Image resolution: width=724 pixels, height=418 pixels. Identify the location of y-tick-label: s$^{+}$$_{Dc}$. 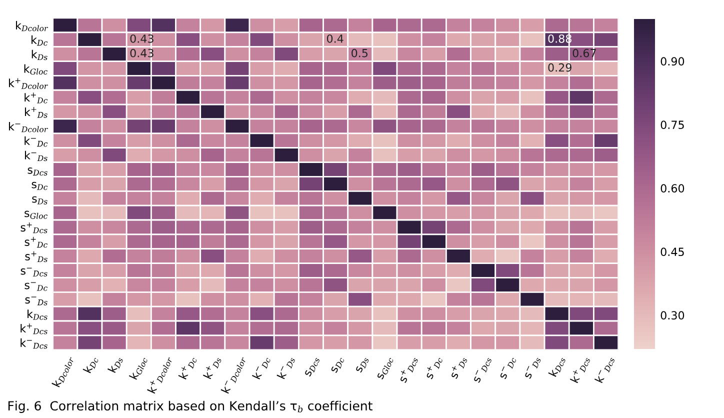
(36, 242).